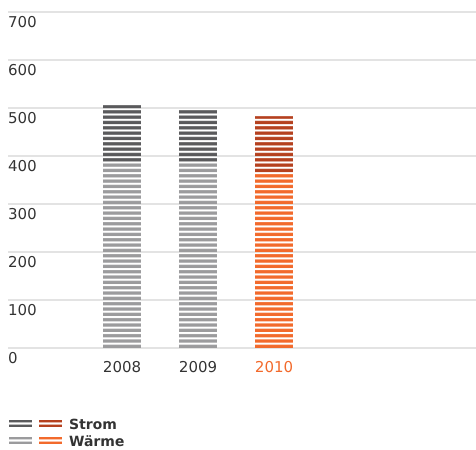  I want to click on legend-label: Wärme, so click(96, 442).